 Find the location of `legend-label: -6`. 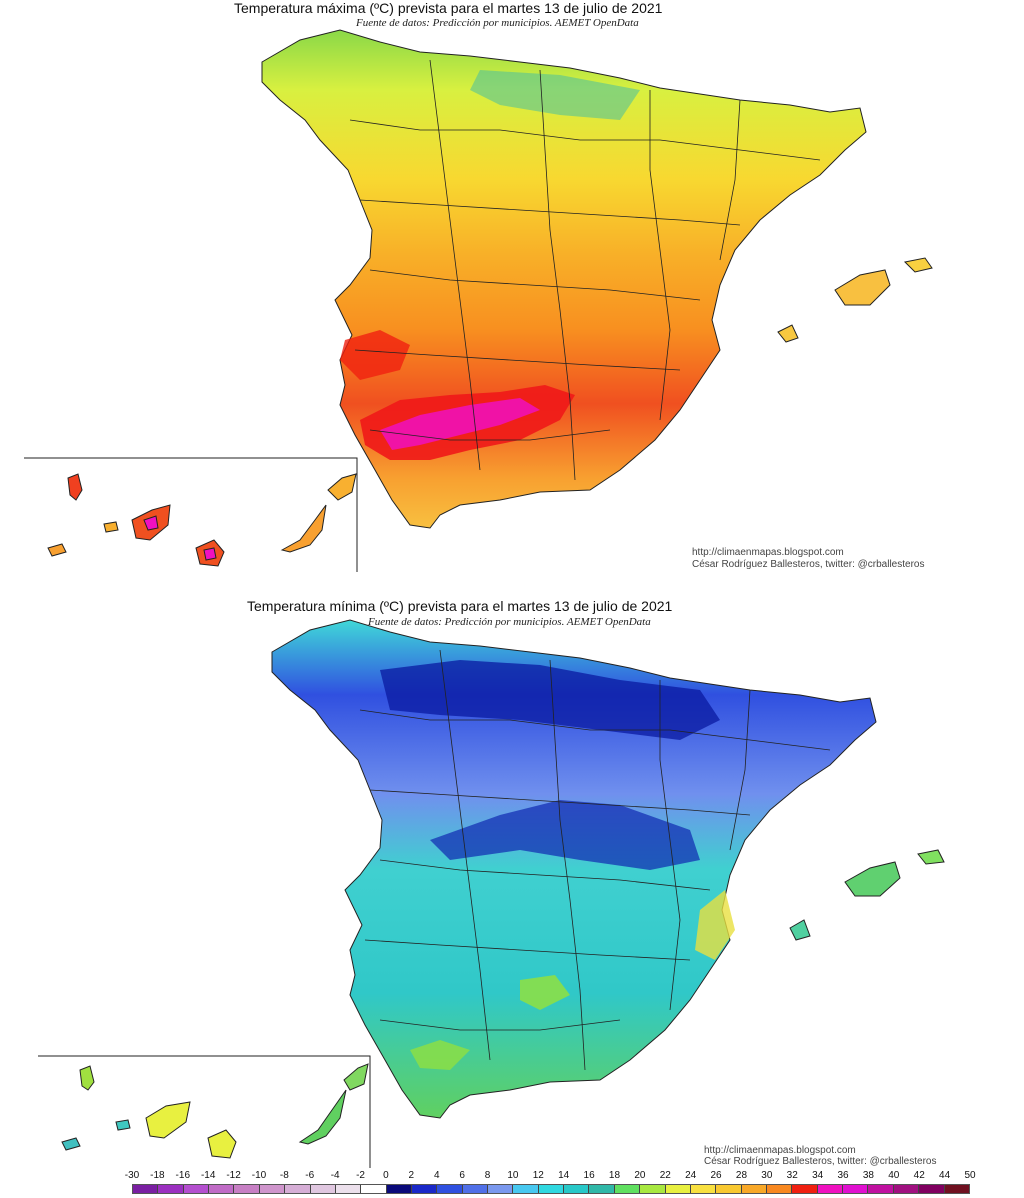

legend-label: -6 is located at coordinates (310, 1175).